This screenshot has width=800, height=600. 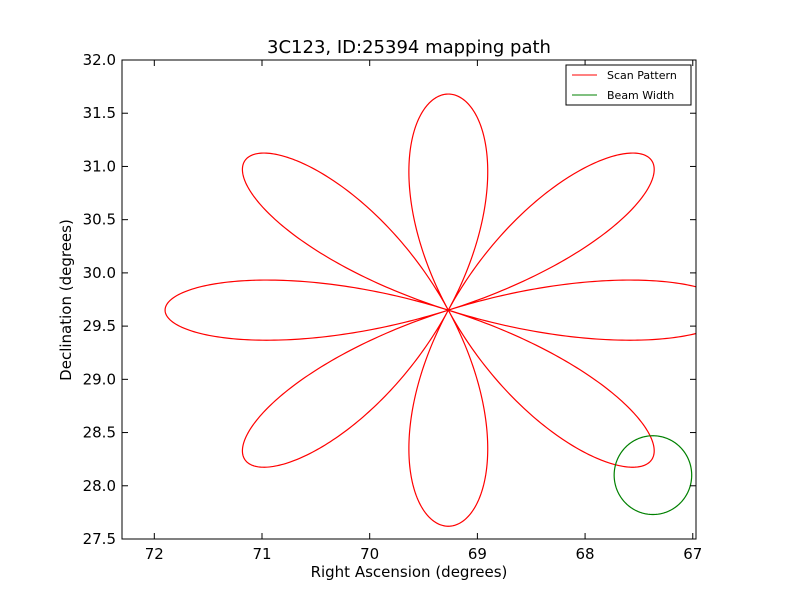 What do you see at coordinates (692, 554) in the screenshot?
I see `x-tick-label: 67` at bounding box center [692, 554].